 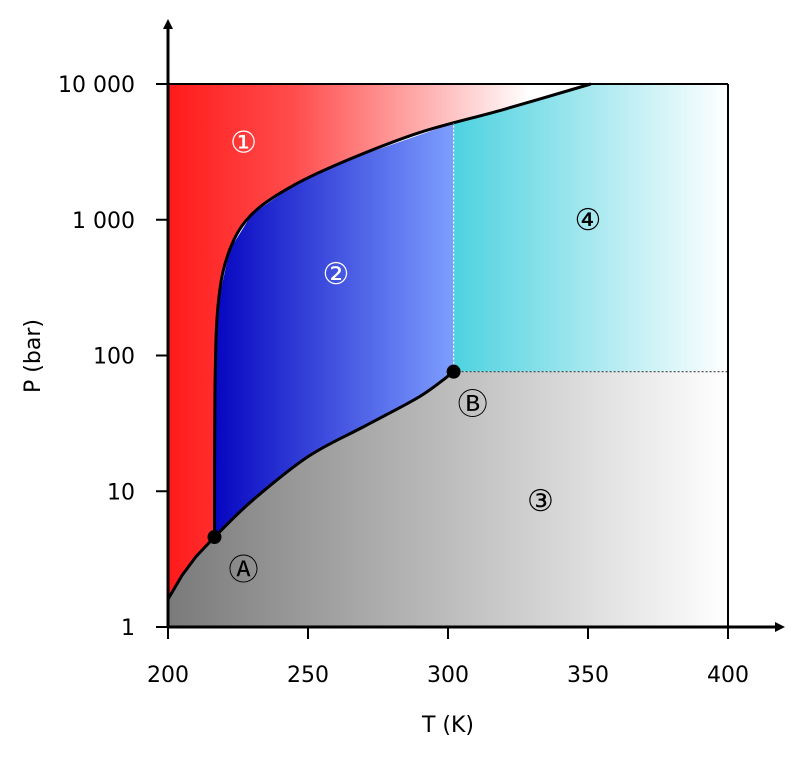 What do you see at coordinates (33, 356) in the screenshot?
I see `y-axis-title: P (bar)` at bounding box center [33, 356].